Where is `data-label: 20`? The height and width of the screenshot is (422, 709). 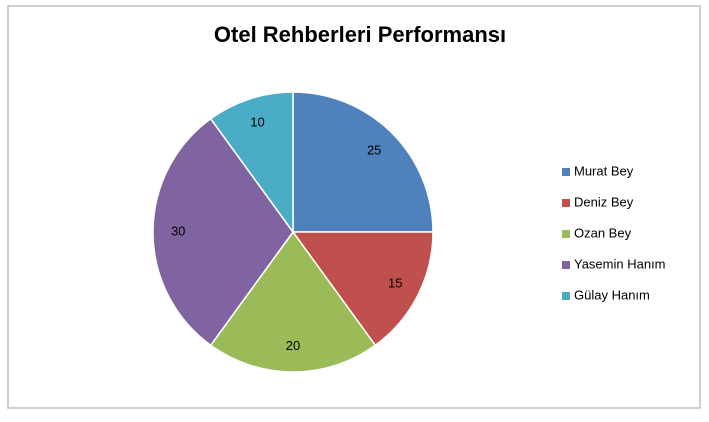
data-label: 20 is located at coordinates (293, 345).